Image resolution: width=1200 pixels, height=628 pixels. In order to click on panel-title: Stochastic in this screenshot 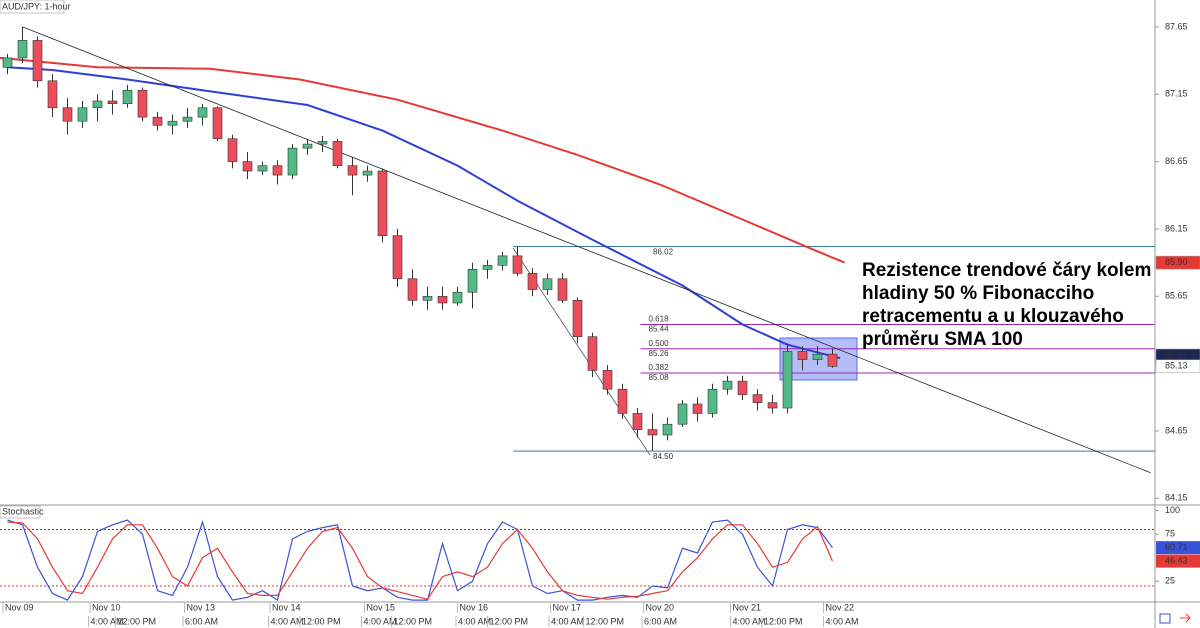, I will do `click(23, 511)`.